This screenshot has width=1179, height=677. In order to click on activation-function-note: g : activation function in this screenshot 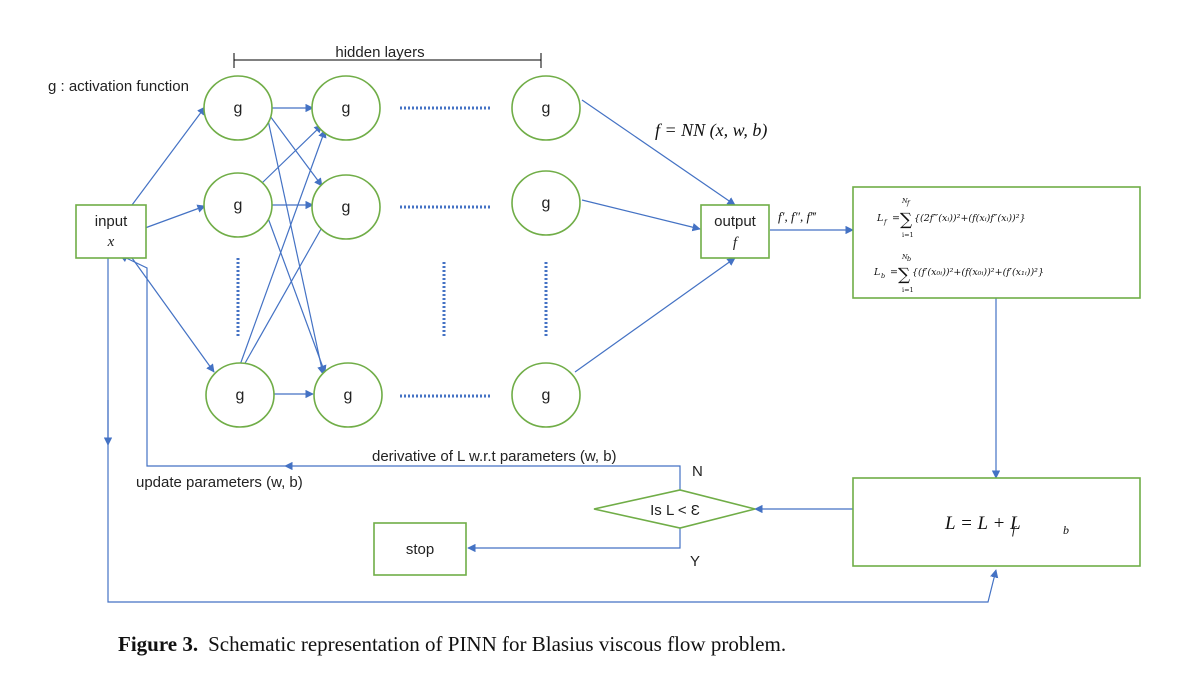, I will do `click(118, 86)`.